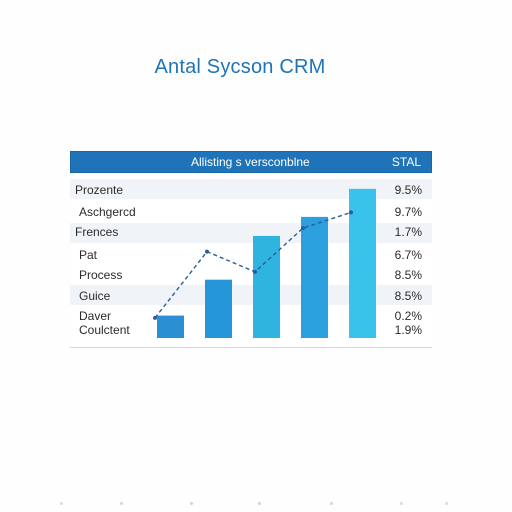  Describe the element at coordinates (256, 504) in the screenshot. I see `footer-decoration` at that location.